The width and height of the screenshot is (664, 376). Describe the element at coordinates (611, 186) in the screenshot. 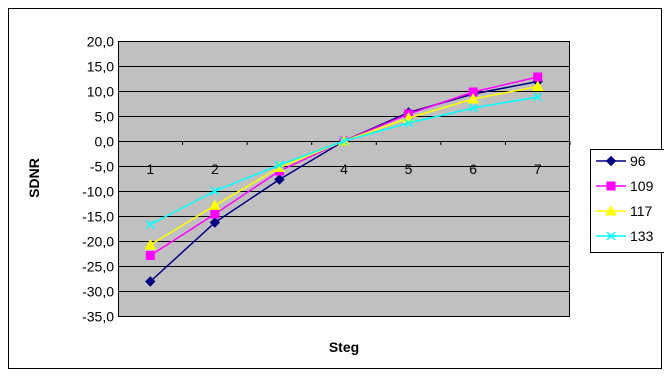

I see `legend-marker` at that location.